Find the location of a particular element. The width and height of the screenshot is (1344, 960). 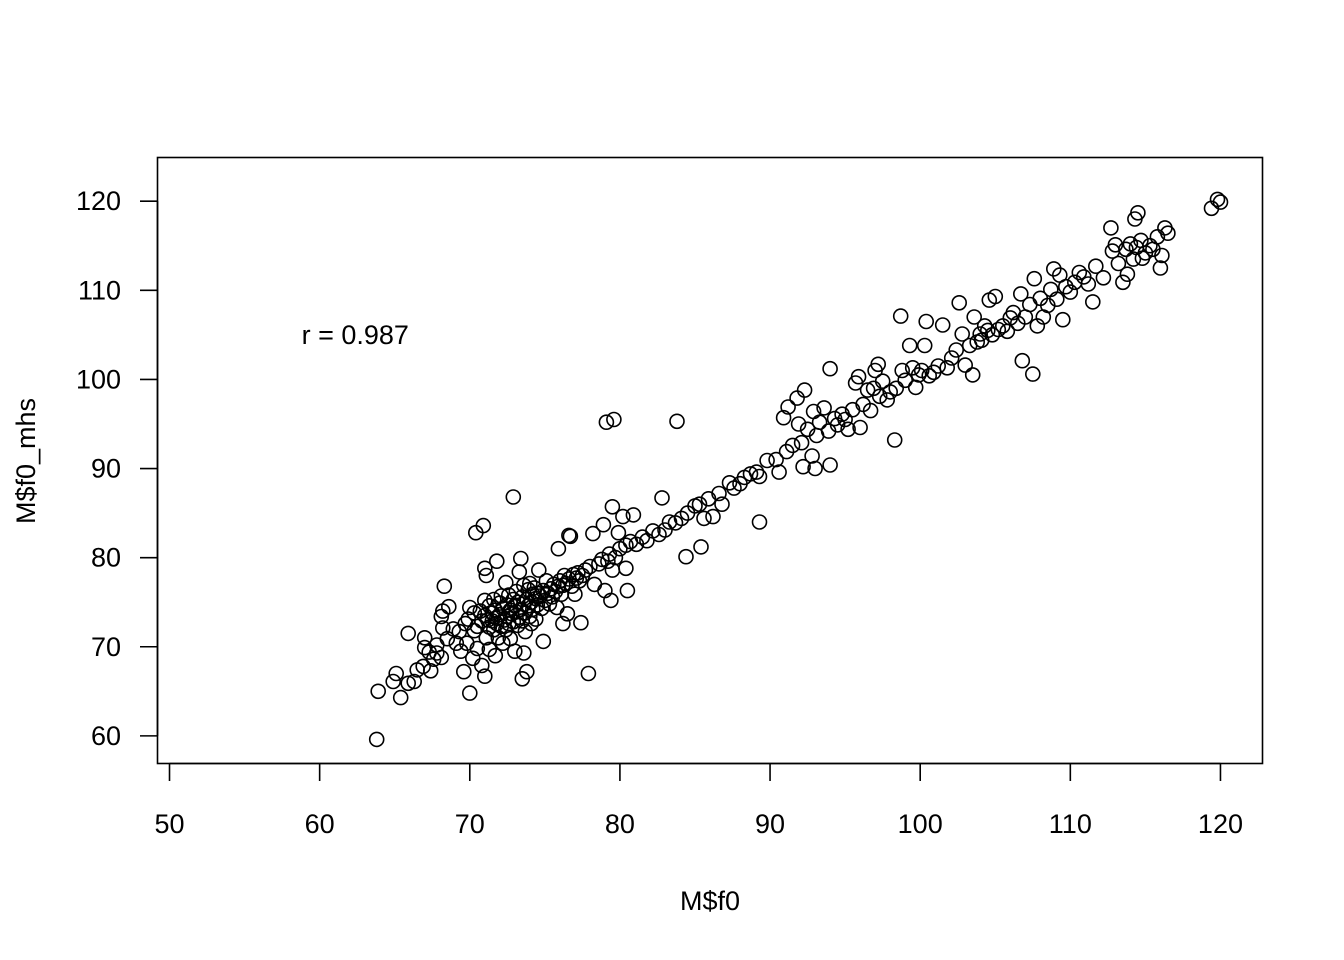

x-tick-label: 90 is located at coordinates (770, 824).